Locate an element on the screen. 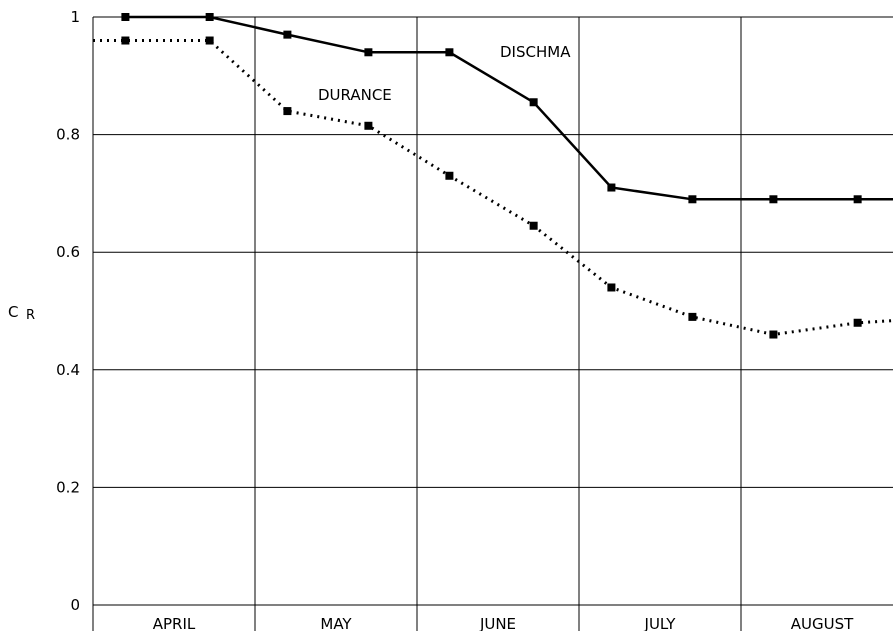  x-tick-label: APRIL is located at coordinates (174, 623).